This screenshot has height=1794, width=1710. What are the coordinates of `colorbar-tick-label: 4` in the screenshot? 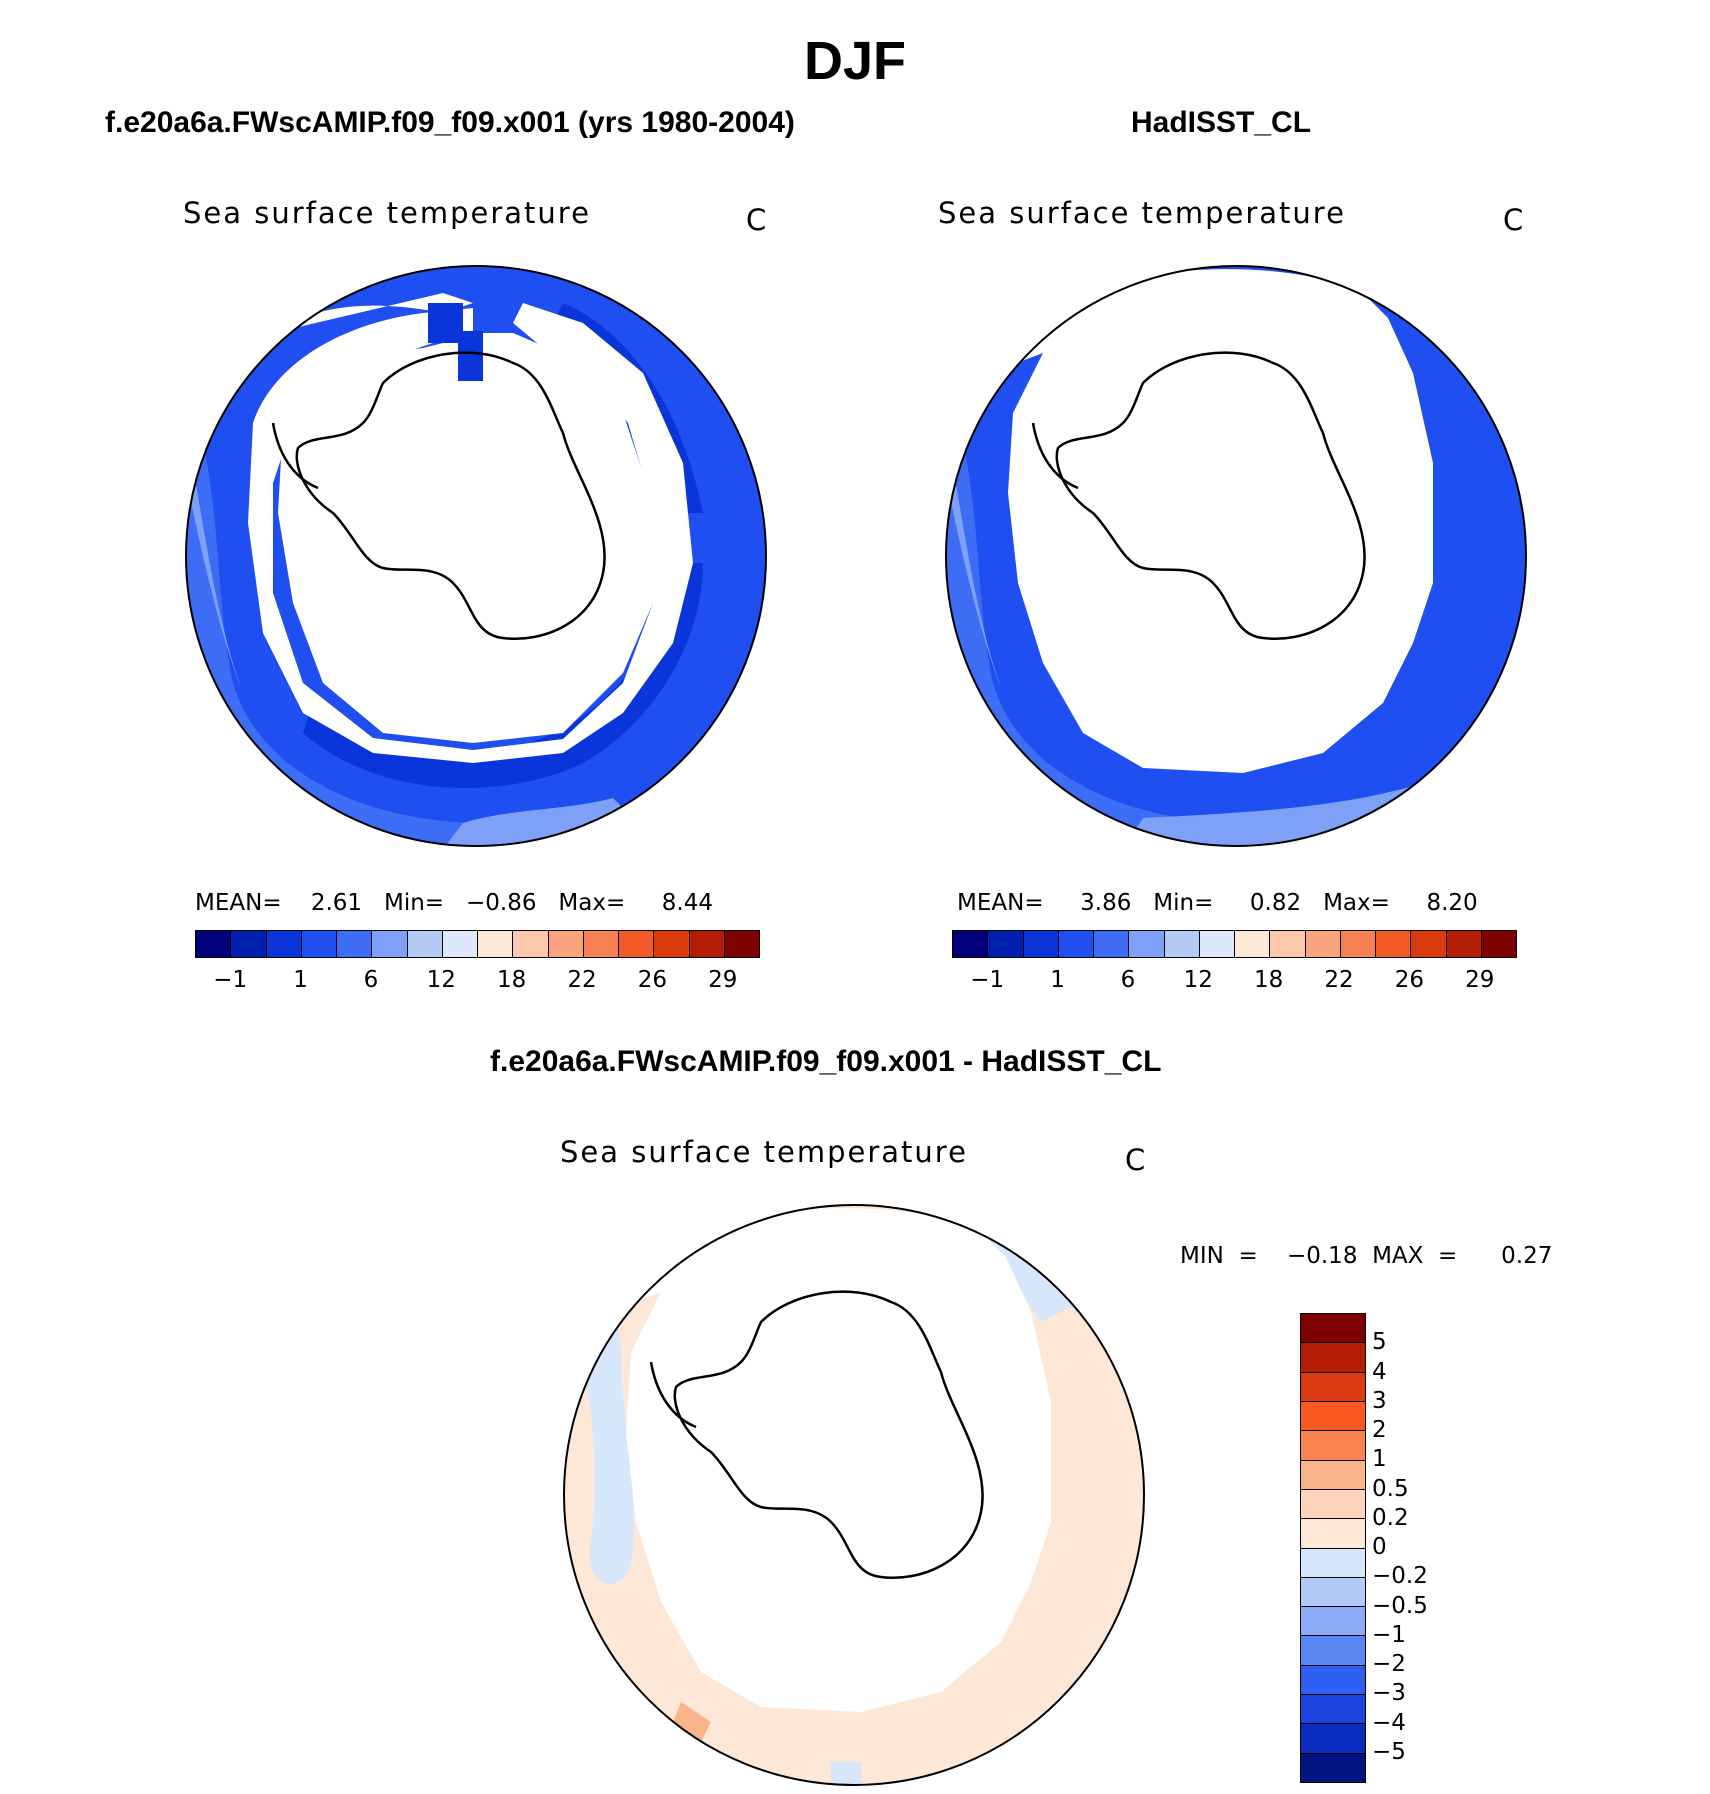 It's located at (1379, 1371).